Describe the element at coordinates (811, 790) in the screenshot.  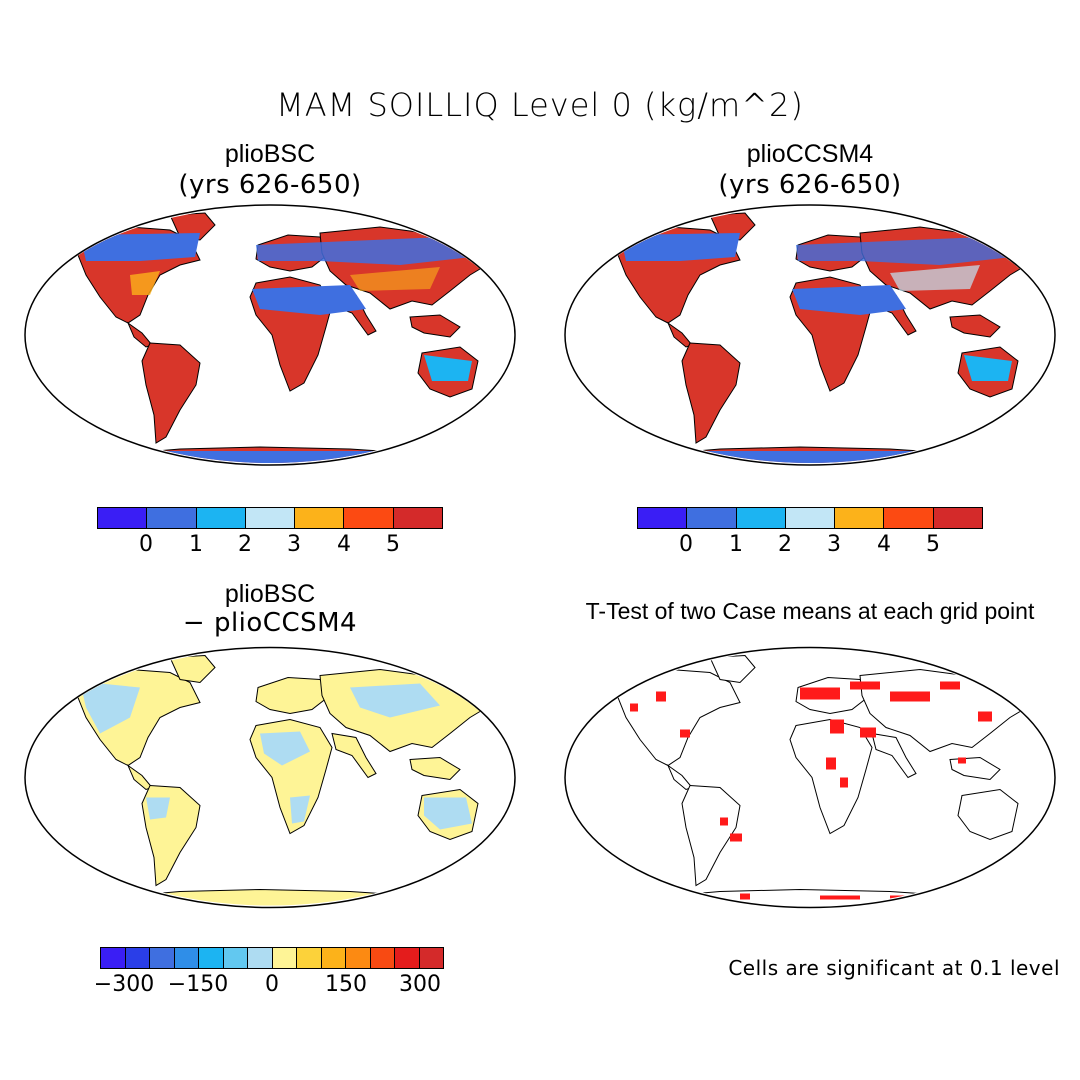
I see `significant-cells` at that location.